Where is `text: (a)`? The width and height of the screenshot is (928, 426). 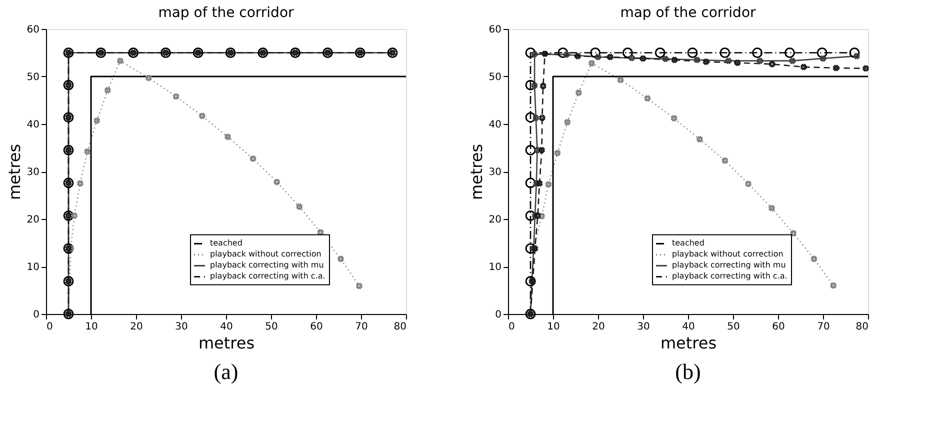
text: (a) is located at coordinates (226, 371).